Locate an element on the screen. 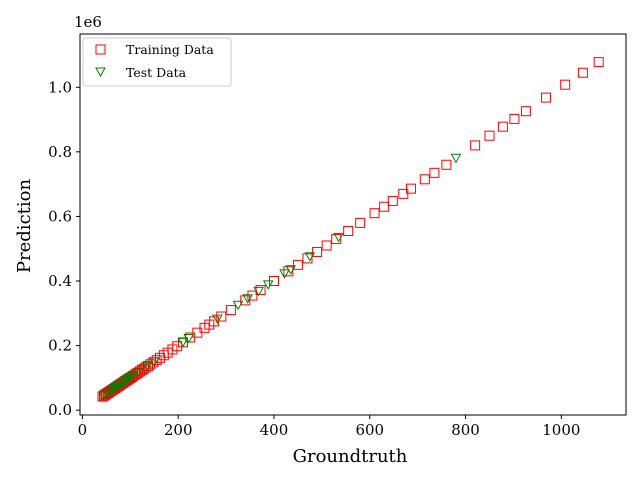 The image size is (640, 480). x-axis-label: Groundtruth is located at coordinates (350, 456).